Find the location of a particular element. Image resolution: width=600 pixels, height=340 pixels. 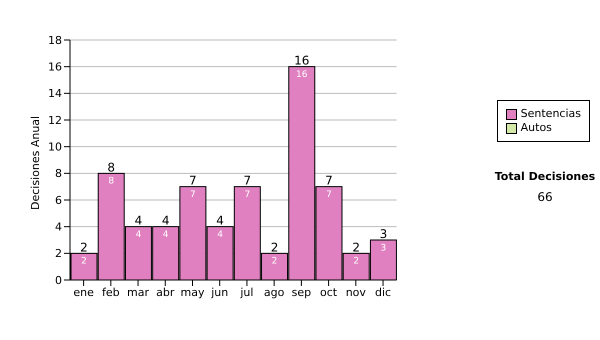

x-tick-label: dic is located at coordinates (383, 292).